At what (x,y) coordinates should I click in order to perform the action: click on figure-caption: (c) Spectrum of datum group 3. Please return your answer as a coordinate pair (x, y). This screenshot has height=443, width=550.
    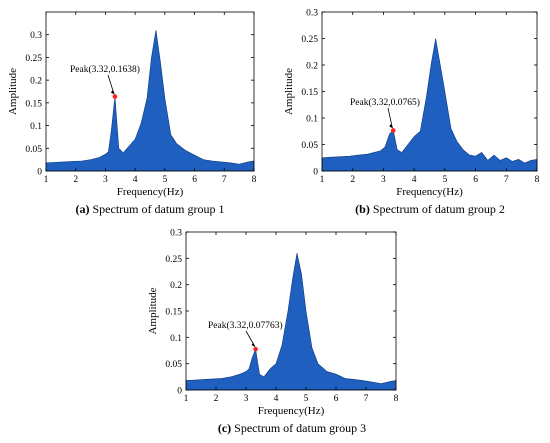
    Looking at the image, I should click on (292, 428).